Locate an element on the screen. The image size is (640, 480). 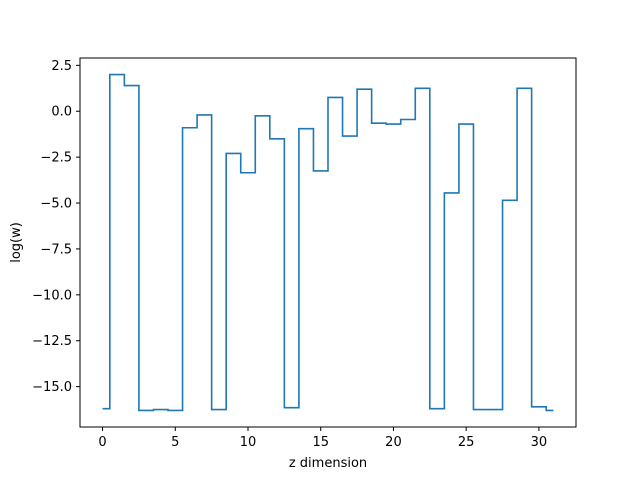
x-axis-label: z dimension is located at coordinates (328, 463).